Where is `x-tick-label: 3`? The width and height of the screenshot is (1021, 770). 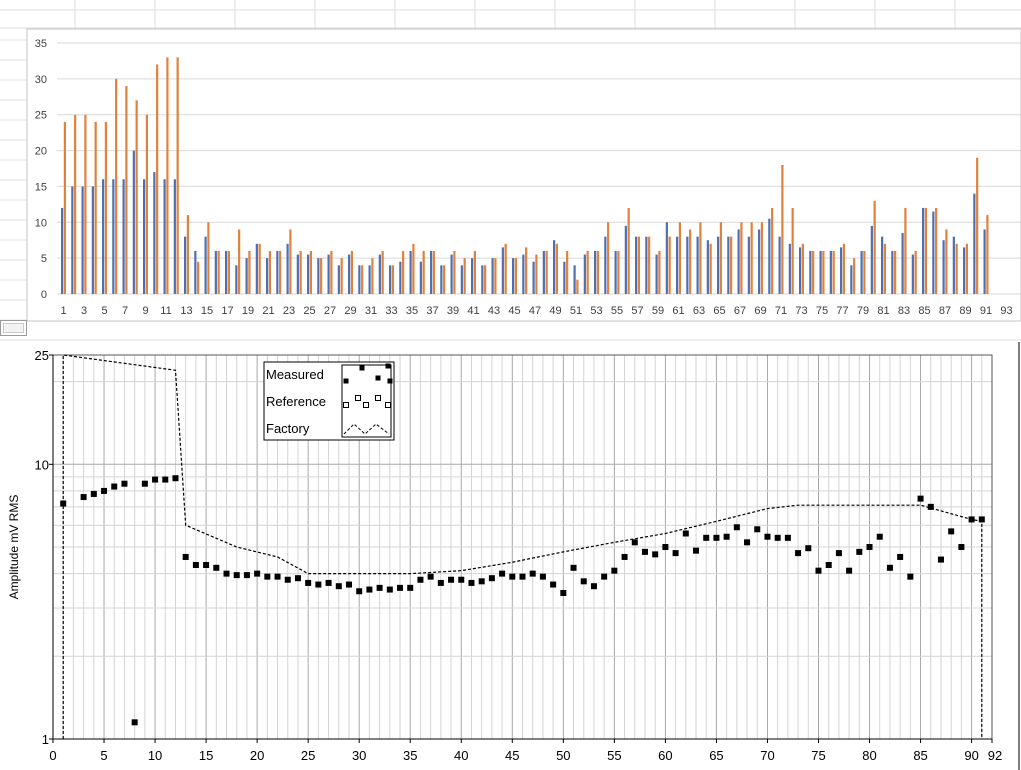
x-tick-label: 3 is located at coordinates (84, 311).